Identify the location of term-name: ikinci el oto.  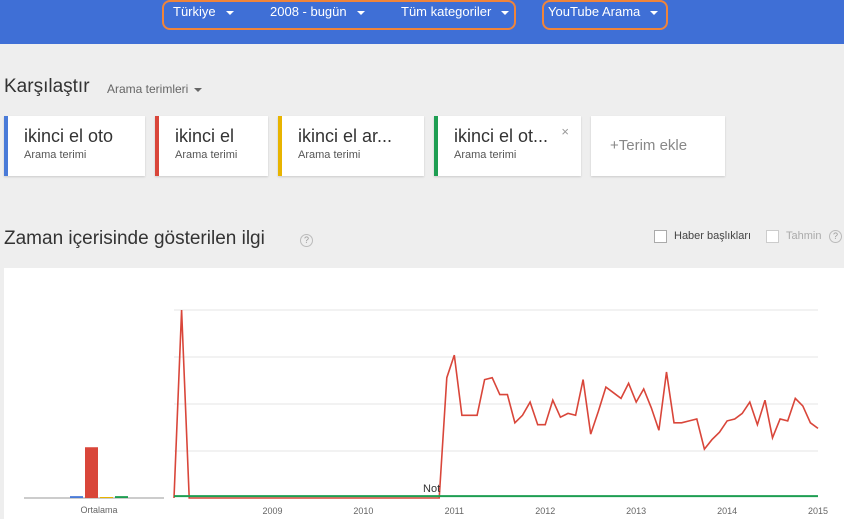
(69, 136).